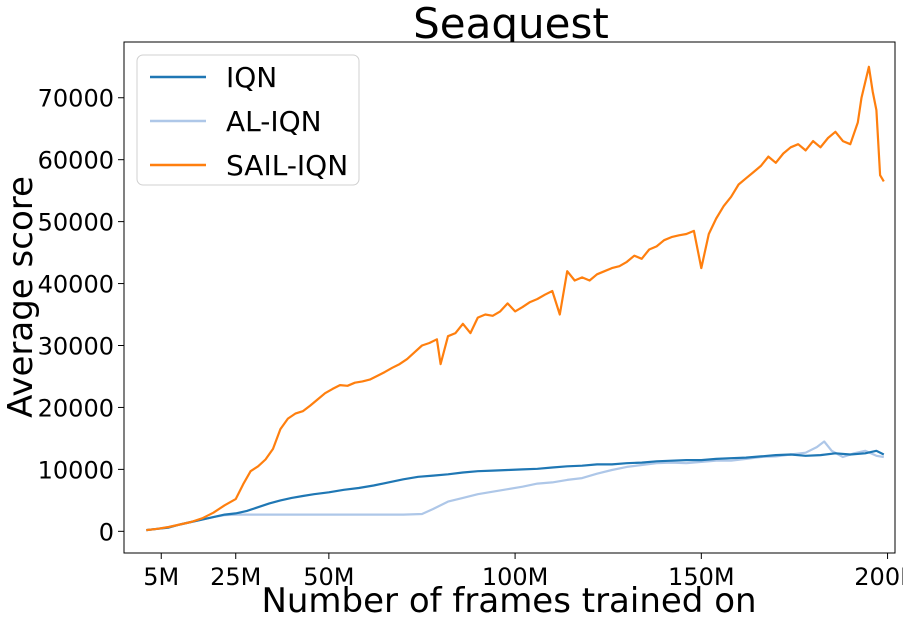 This screenshot has width=903, height=622. What do you see at coordinates (328, 577) in the screenshot?
I see `x-tick-label: 50M` at bounding box center [328, 577].